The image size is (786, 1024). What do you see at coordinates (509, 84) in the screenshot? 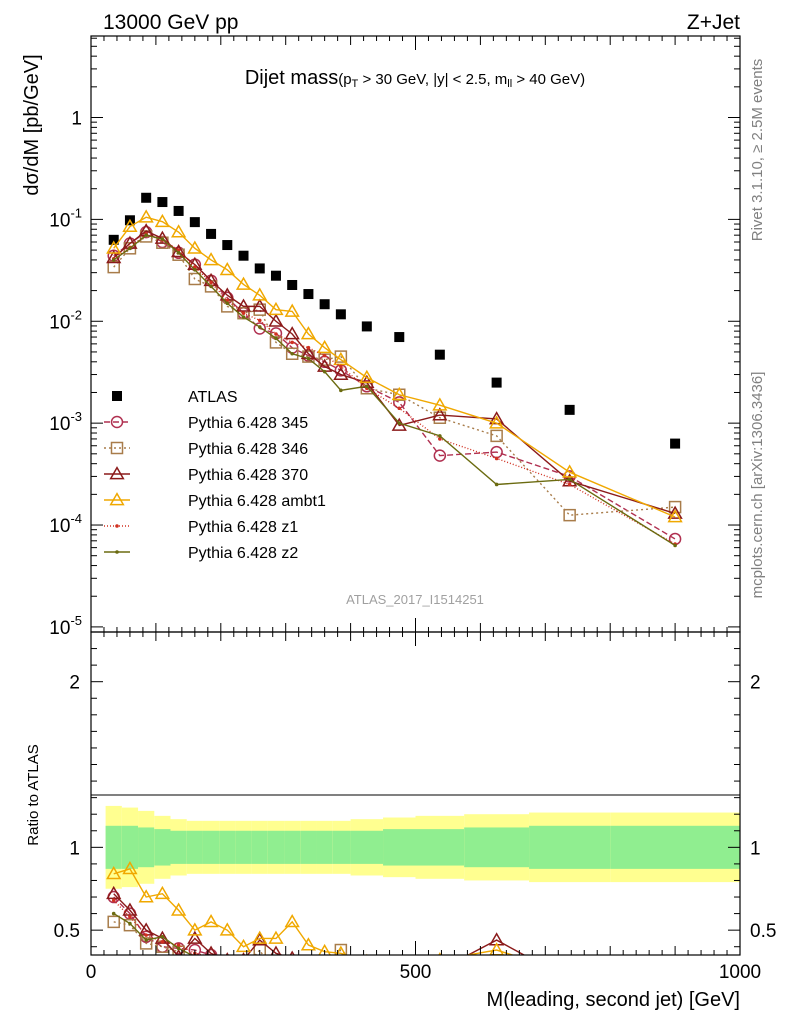
I see `title-cuts-part-3: ll` at bounding box center [509, 84].